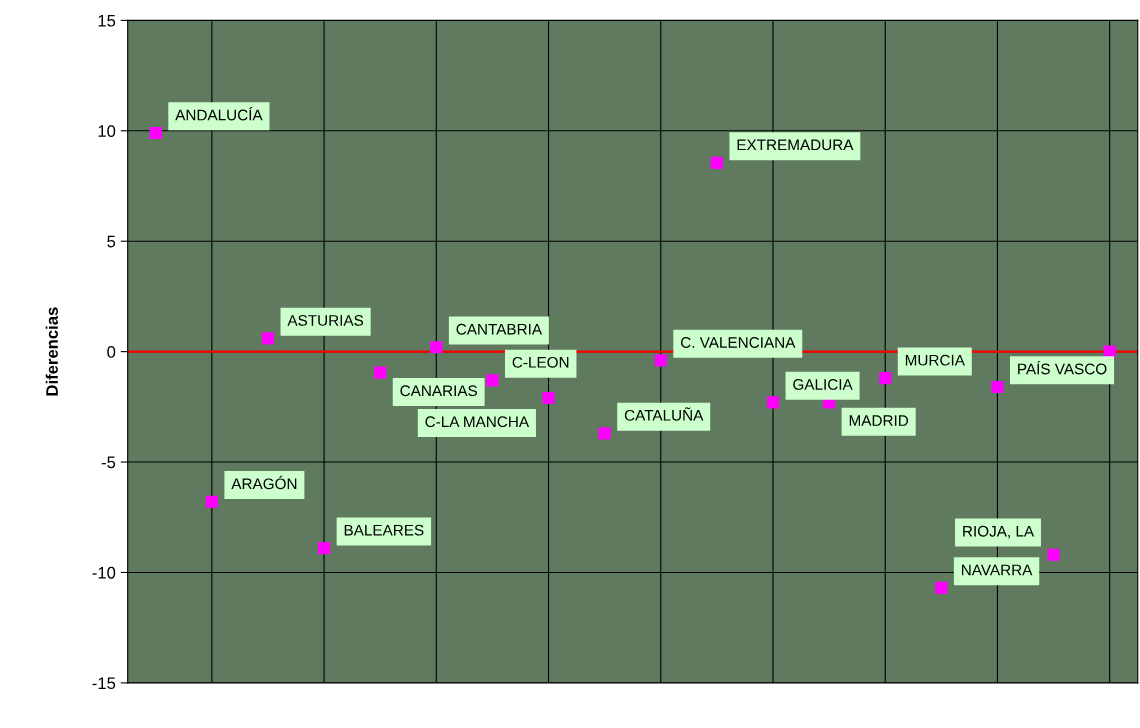  What do you see at coordinates (1062, 367) in the screenshot?
I see `annotation: PAÍS VASCO` at bounding box center [1062, 367].